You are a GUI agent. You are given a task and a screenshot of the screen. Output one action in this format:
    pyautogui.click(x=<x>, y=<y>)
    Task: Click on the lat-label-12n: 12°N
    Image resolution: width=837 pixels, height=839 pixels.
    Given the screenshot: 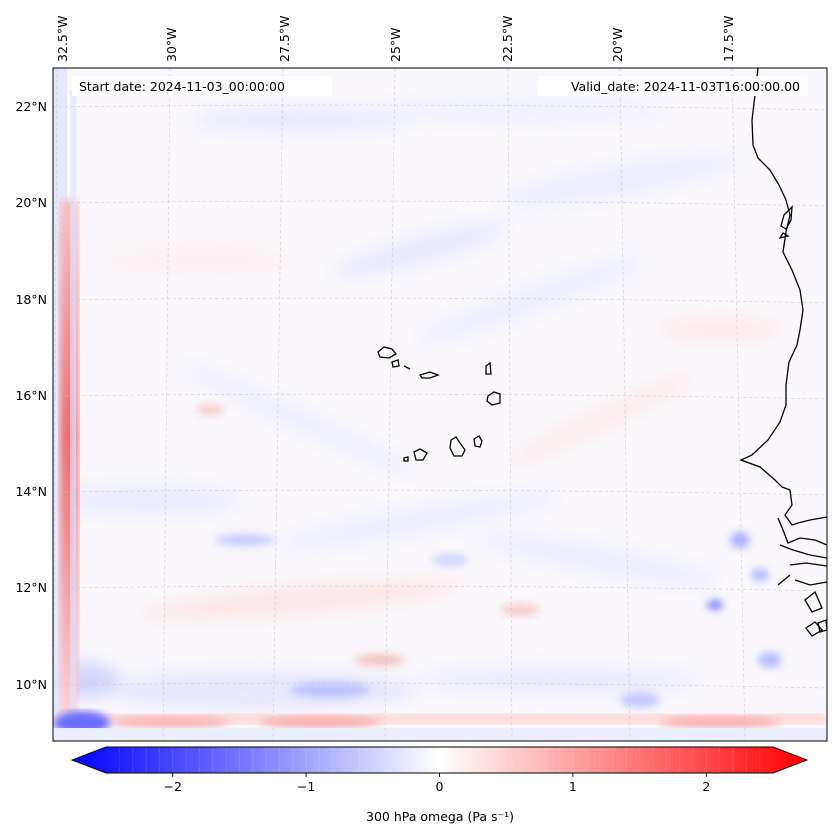 What is the action you would take?
    pyautogui.click(x=31, y=587)
    